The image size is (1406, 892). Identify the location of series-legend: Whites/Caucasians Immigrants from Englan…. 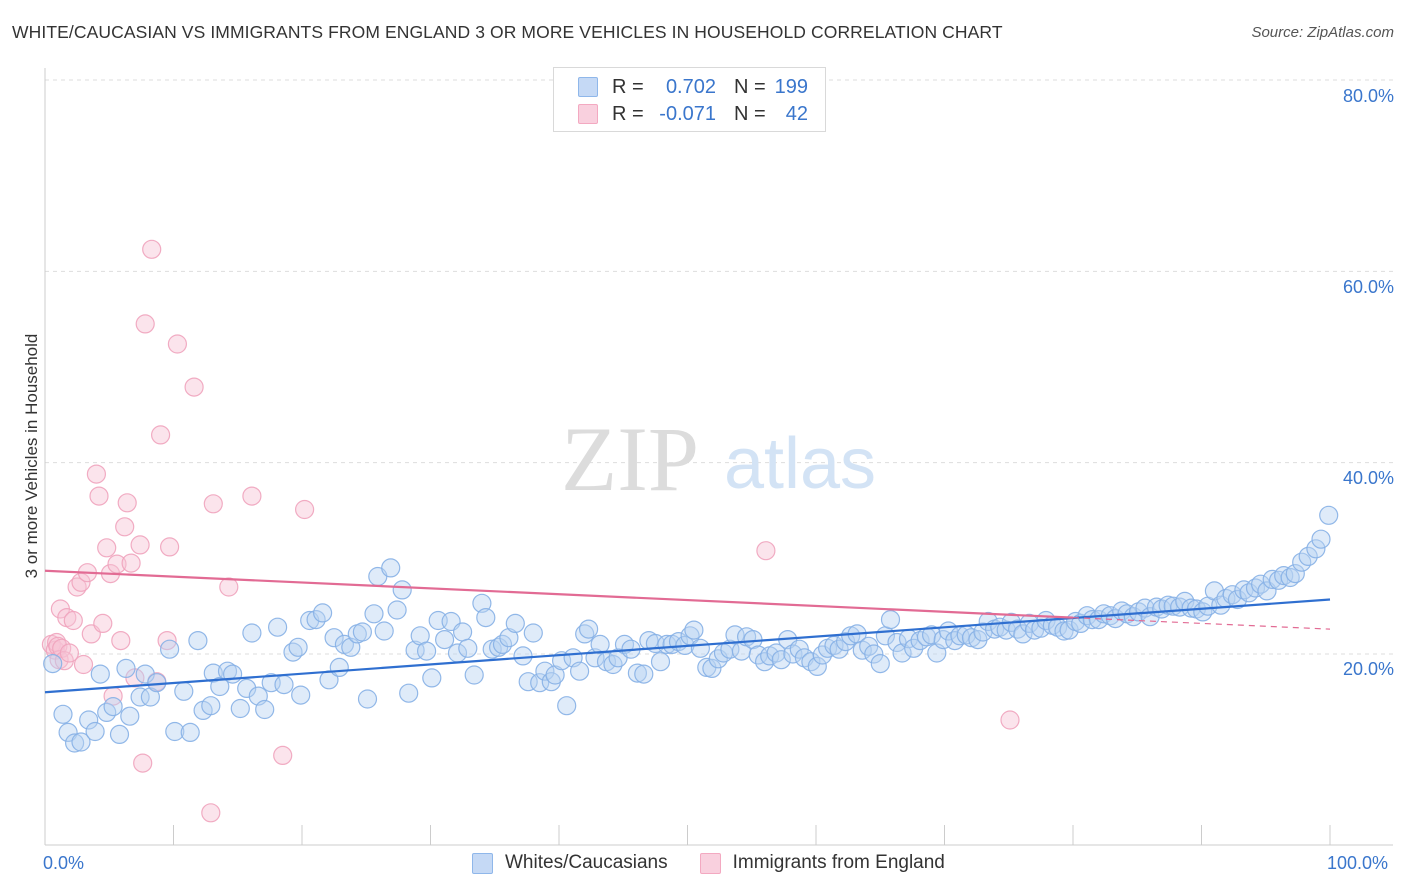
(724, 863).